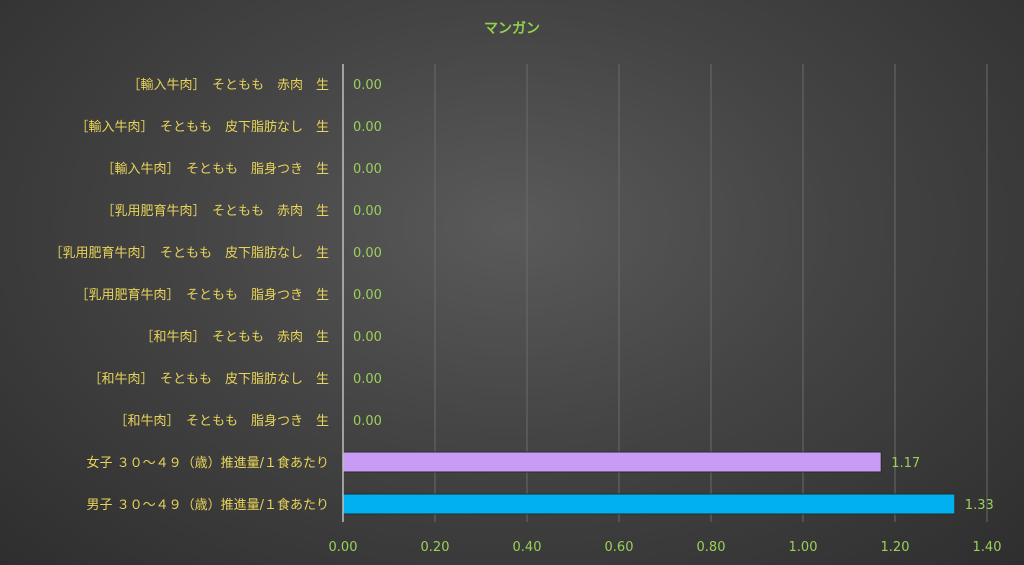  Describe the element at coordinates (202, 295) in the screenshot. I see `category-label: ［乳用肥育牛肉］ そともも 脂身つき 生` at that location.